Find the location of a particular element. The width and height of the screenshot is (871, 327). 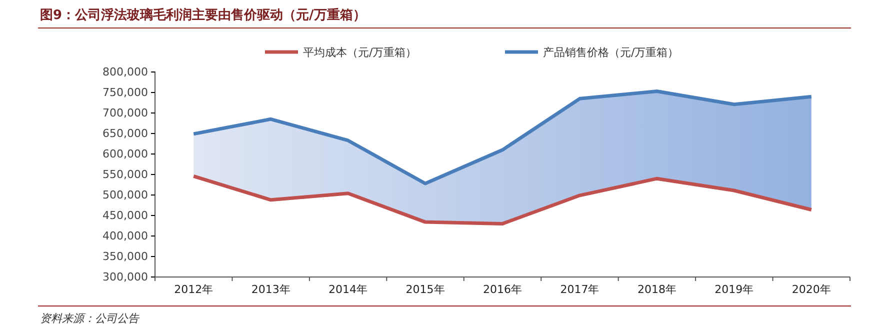

y-tick-label: 550,000 is located at coordinates (125, 175).